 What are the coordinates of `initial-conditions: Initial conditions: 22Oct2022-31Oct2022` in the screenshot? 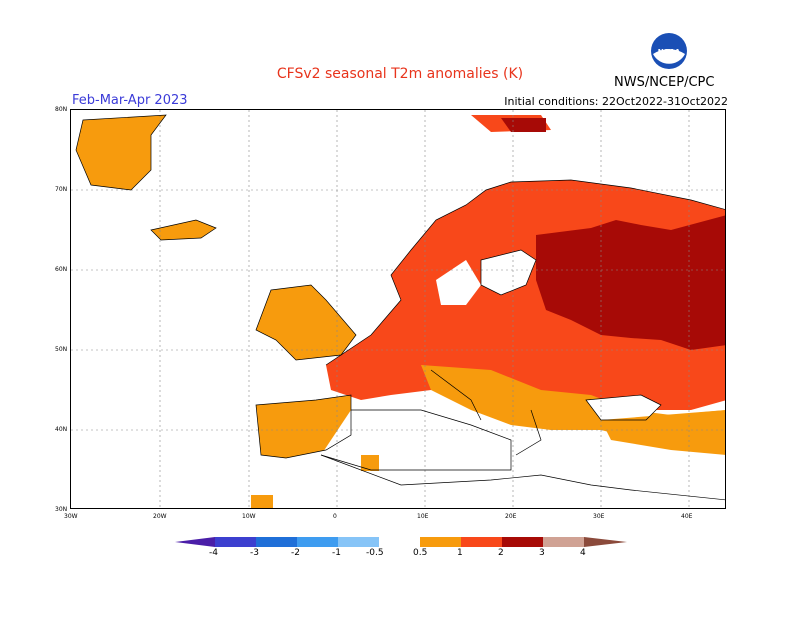 It's located at (616, 101).